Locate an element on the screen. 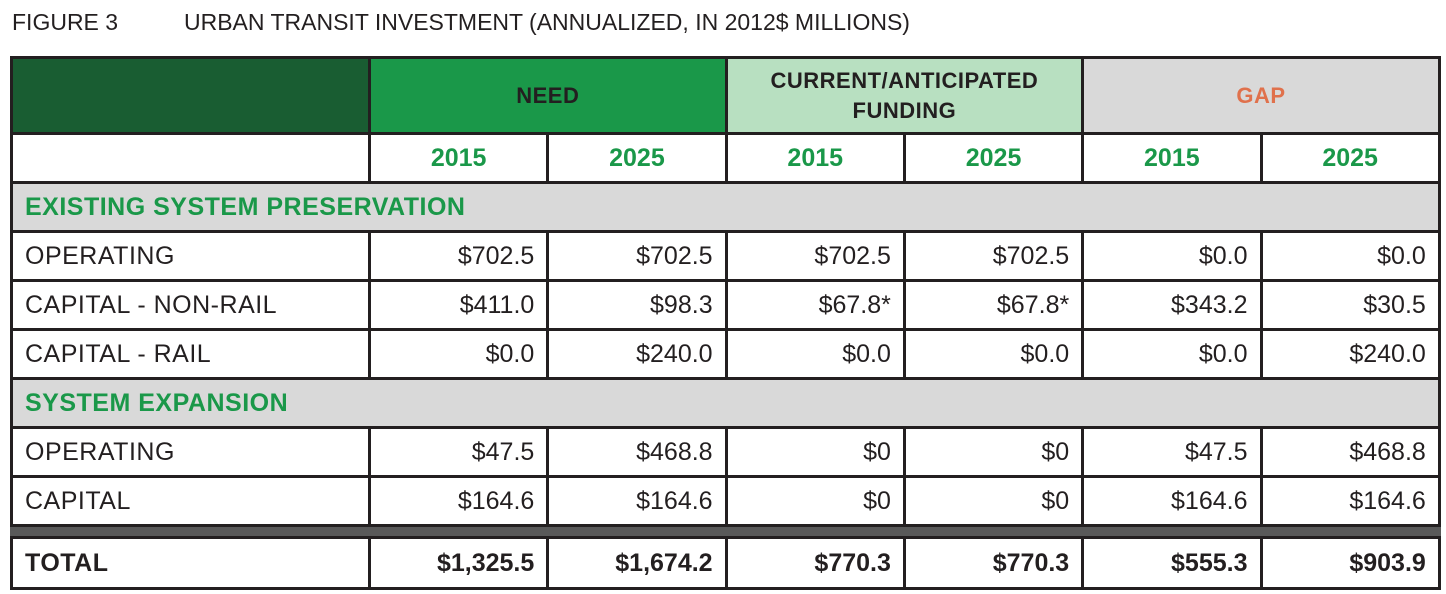 This screenshot has width=1446, height=594. year-header-blank is located at coordinates (190, 158).